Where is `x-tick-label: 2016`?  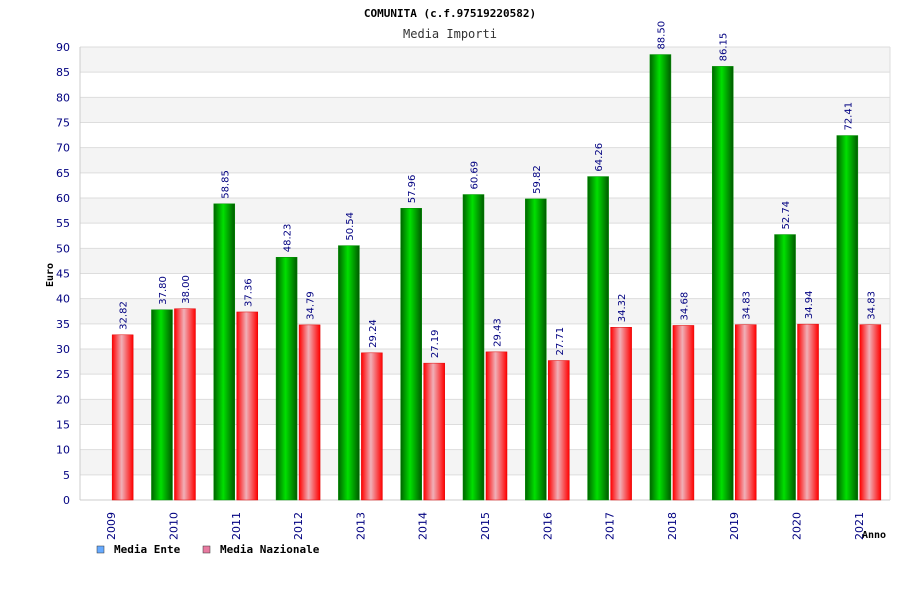
x-tick-label: 2016 is located at coordinates (547, 526).